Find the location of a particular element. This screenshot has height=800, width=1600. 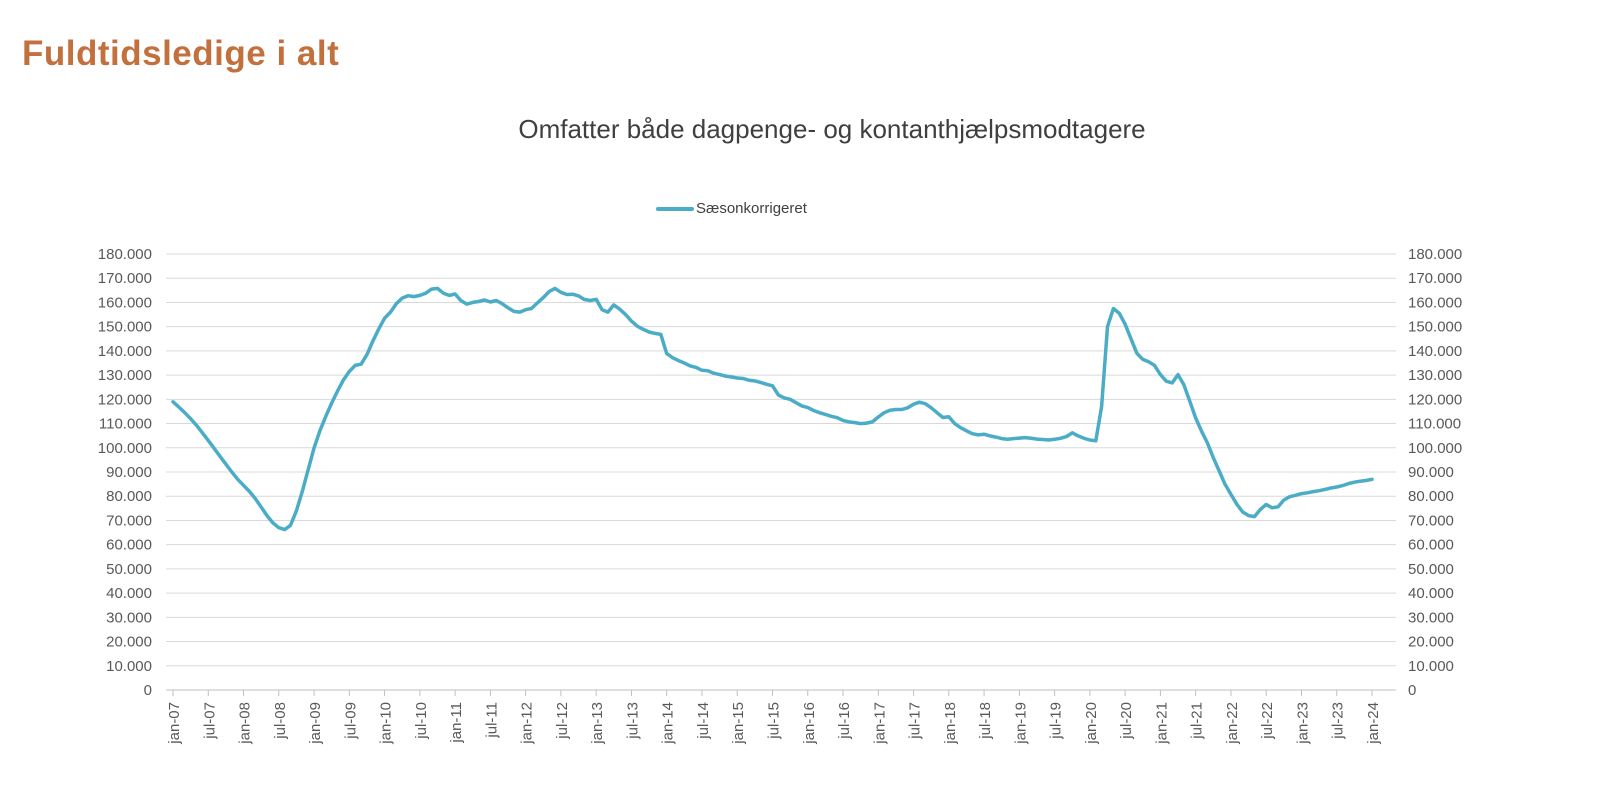

x-axis-label: jan-17 is located at coordinates (879, 723).